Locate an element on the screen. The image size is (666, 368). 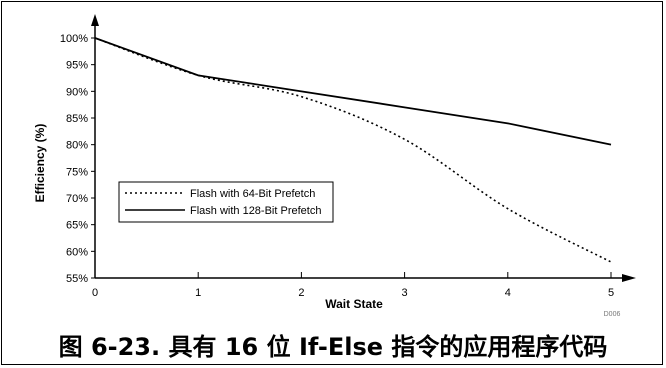
y-tick-label: 70% is located at coordinates (77, 199).